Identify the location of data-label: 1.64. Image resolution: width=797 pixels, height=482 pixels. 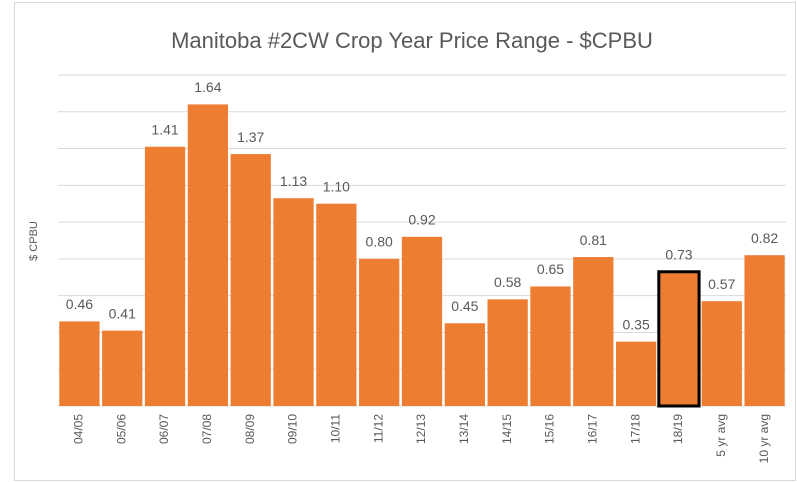
(207, 87).